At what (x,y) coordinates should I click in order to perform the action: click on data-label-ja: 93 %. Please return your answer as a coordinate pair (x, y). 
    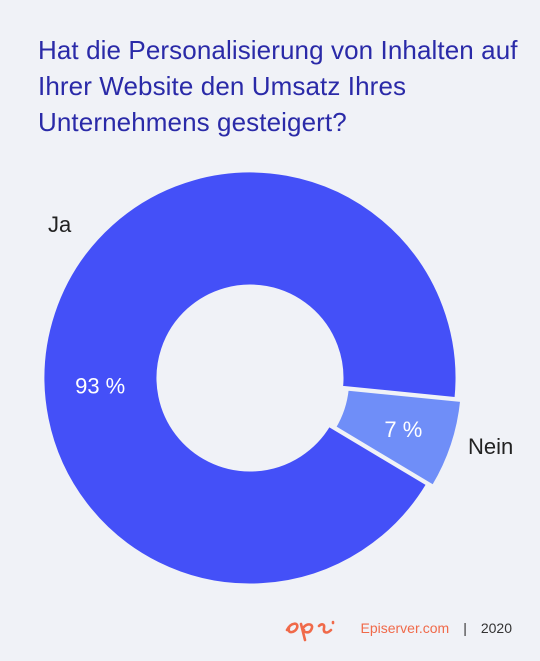
    Looking at the image, I should click on (100, 385).